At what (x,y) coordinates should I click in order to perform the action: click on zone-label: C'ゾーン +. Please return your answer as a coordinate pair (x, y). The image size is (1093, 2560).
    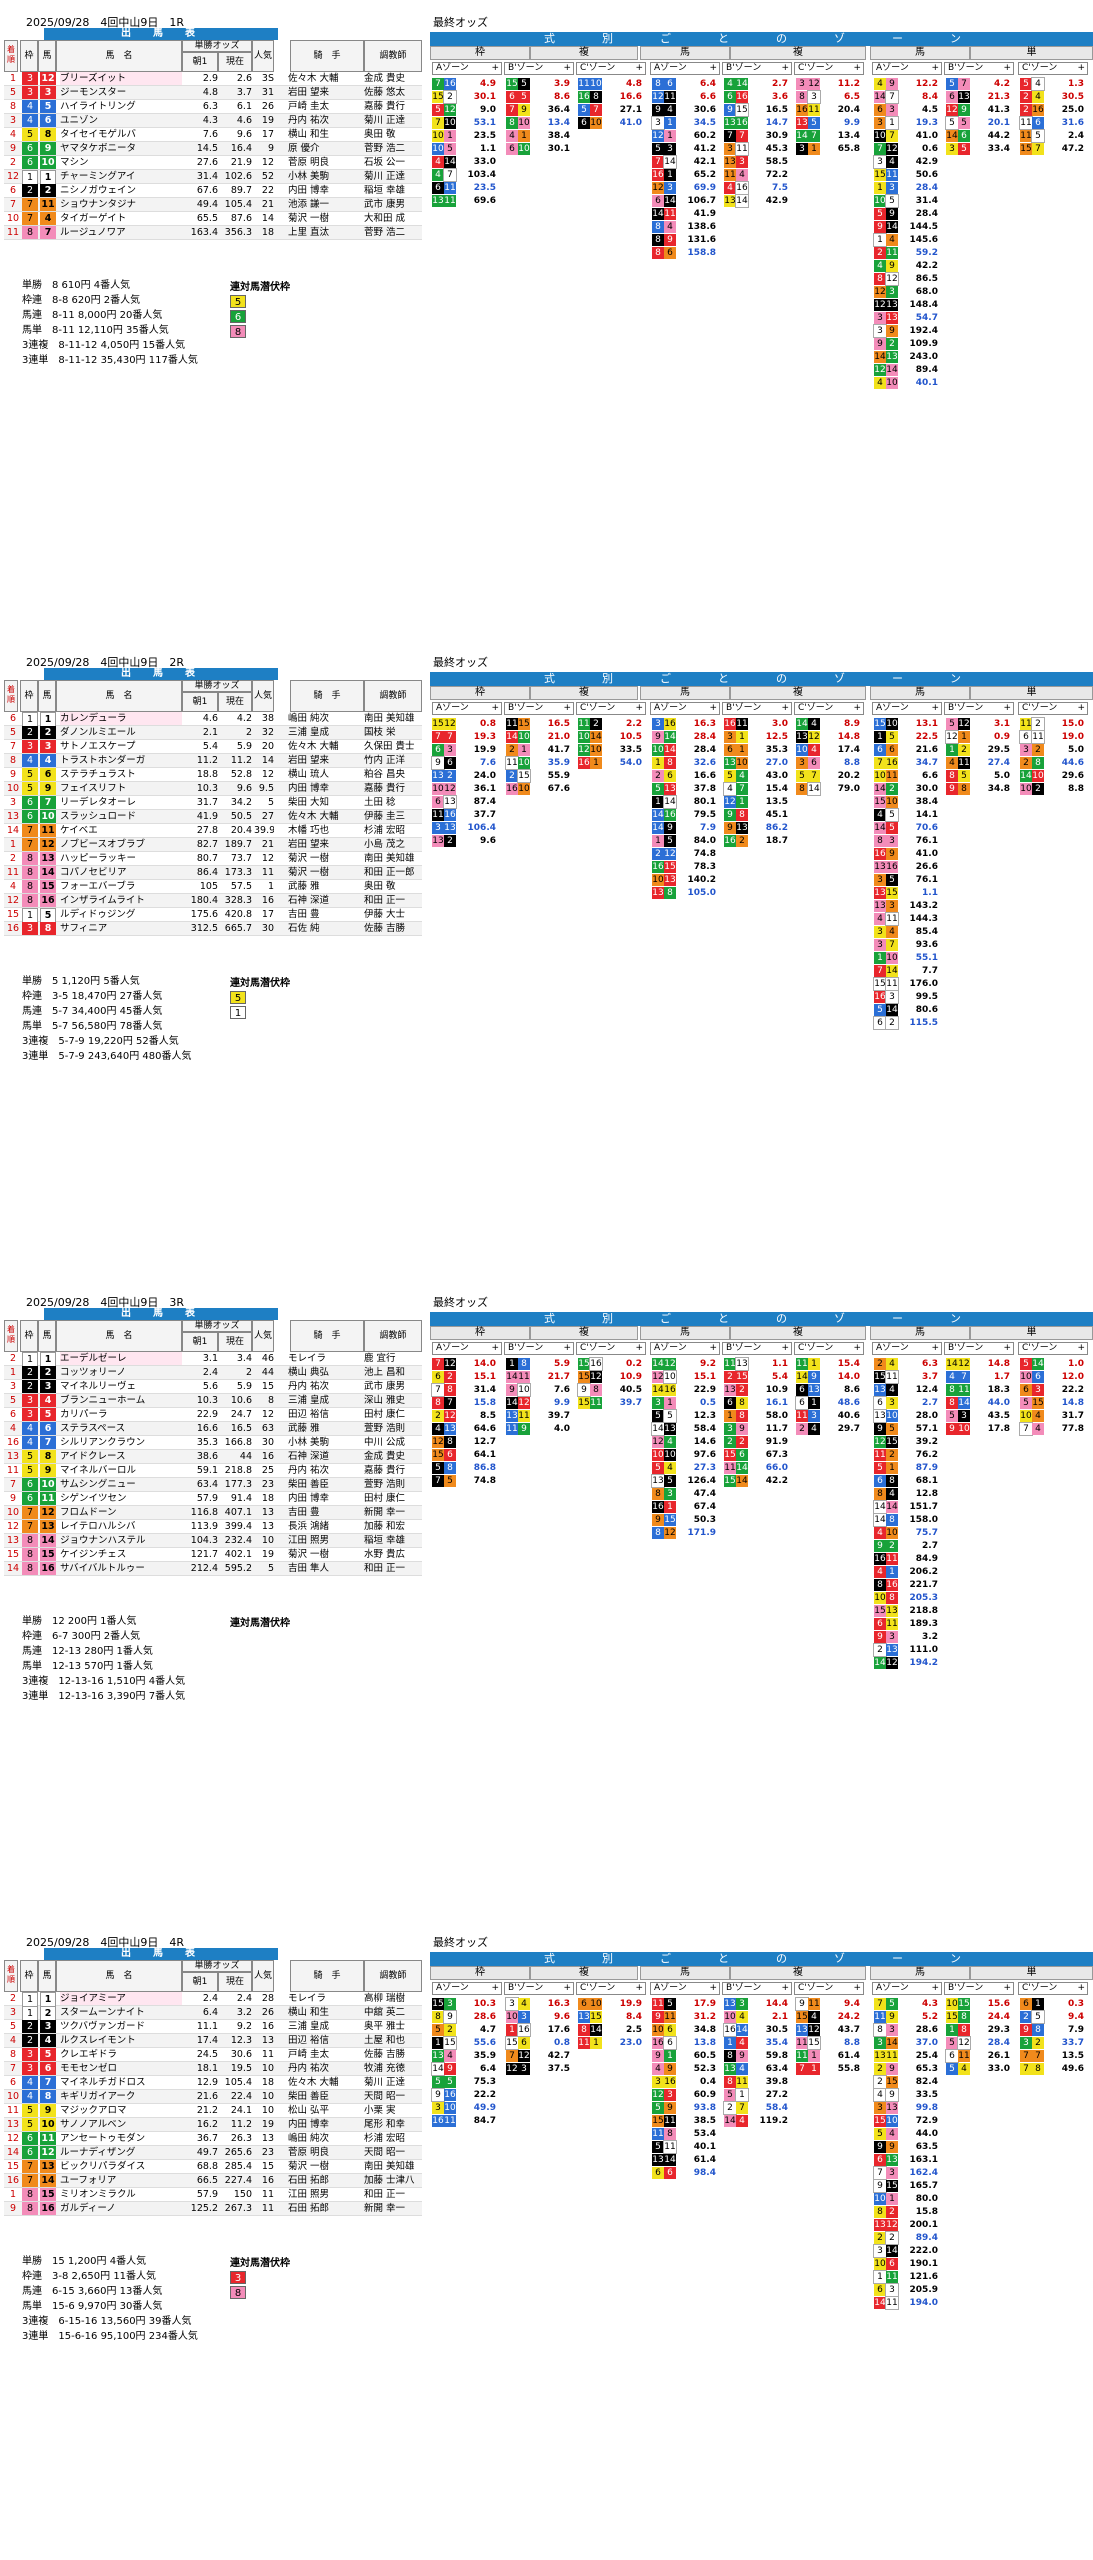
    Looking at the image, I should click on (1053, 708).